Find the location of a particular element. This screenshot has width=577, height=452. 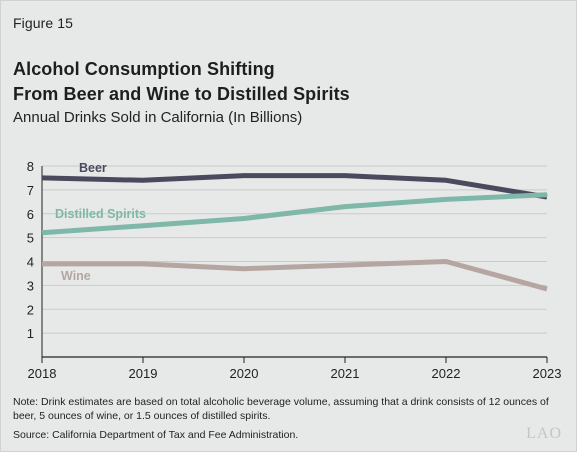

x-tick-label: 2023 is located at coordinates (547, 373).